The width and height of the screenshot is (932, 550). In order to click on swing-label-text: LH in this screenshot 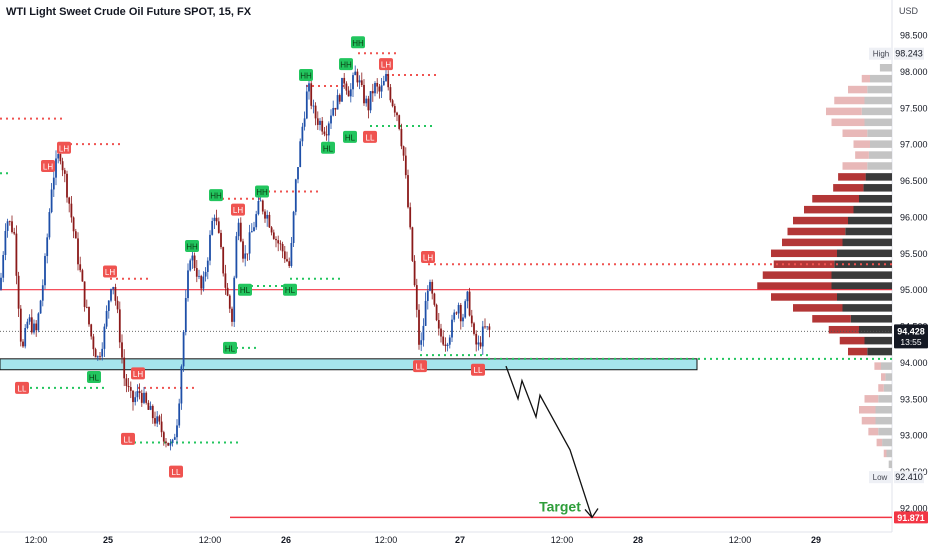, I will do `click(110, 272)`.